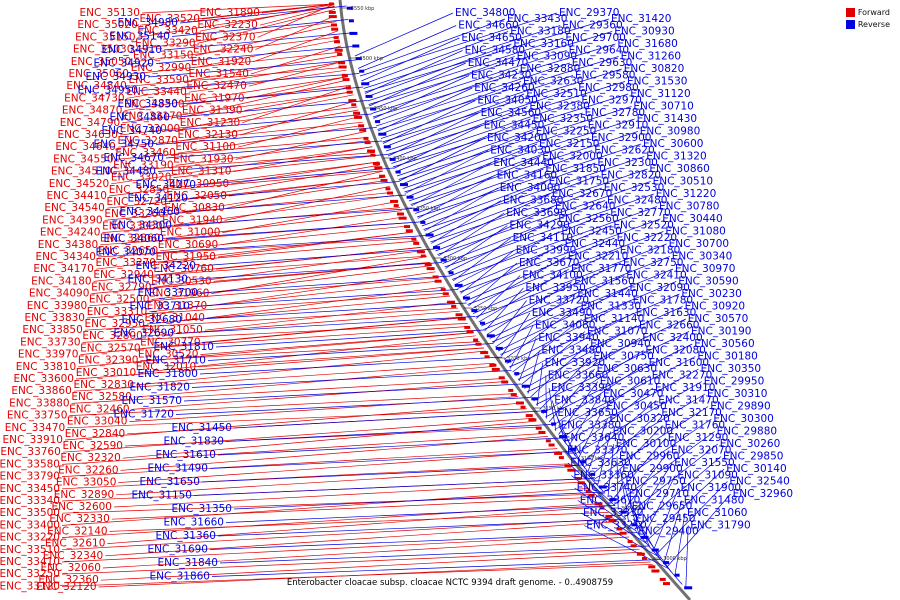  Describe the element at coordinates (73, 556) in the screenshot. I see `forward-gene-label: ENC_32340` at that location.